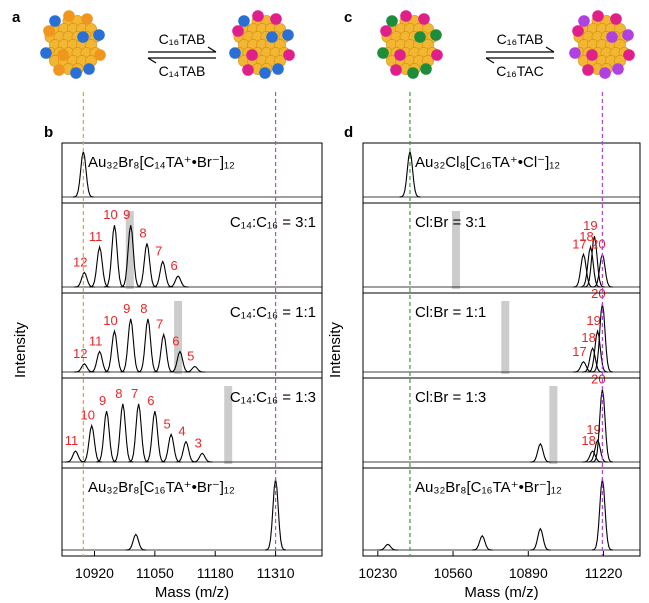 This screenshot has height=603, width=649. Describe the element at coordinates (501, 173) in the screenshot. I see `panel-frame` at that location.